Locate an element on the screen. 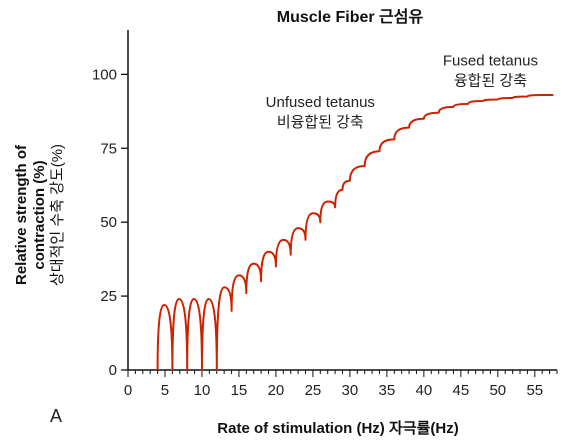 This screenshot has width=570, height=444. y-axis-label-line-3: 상대적인 수축 강도(%) is located at coordinates (57, 215).